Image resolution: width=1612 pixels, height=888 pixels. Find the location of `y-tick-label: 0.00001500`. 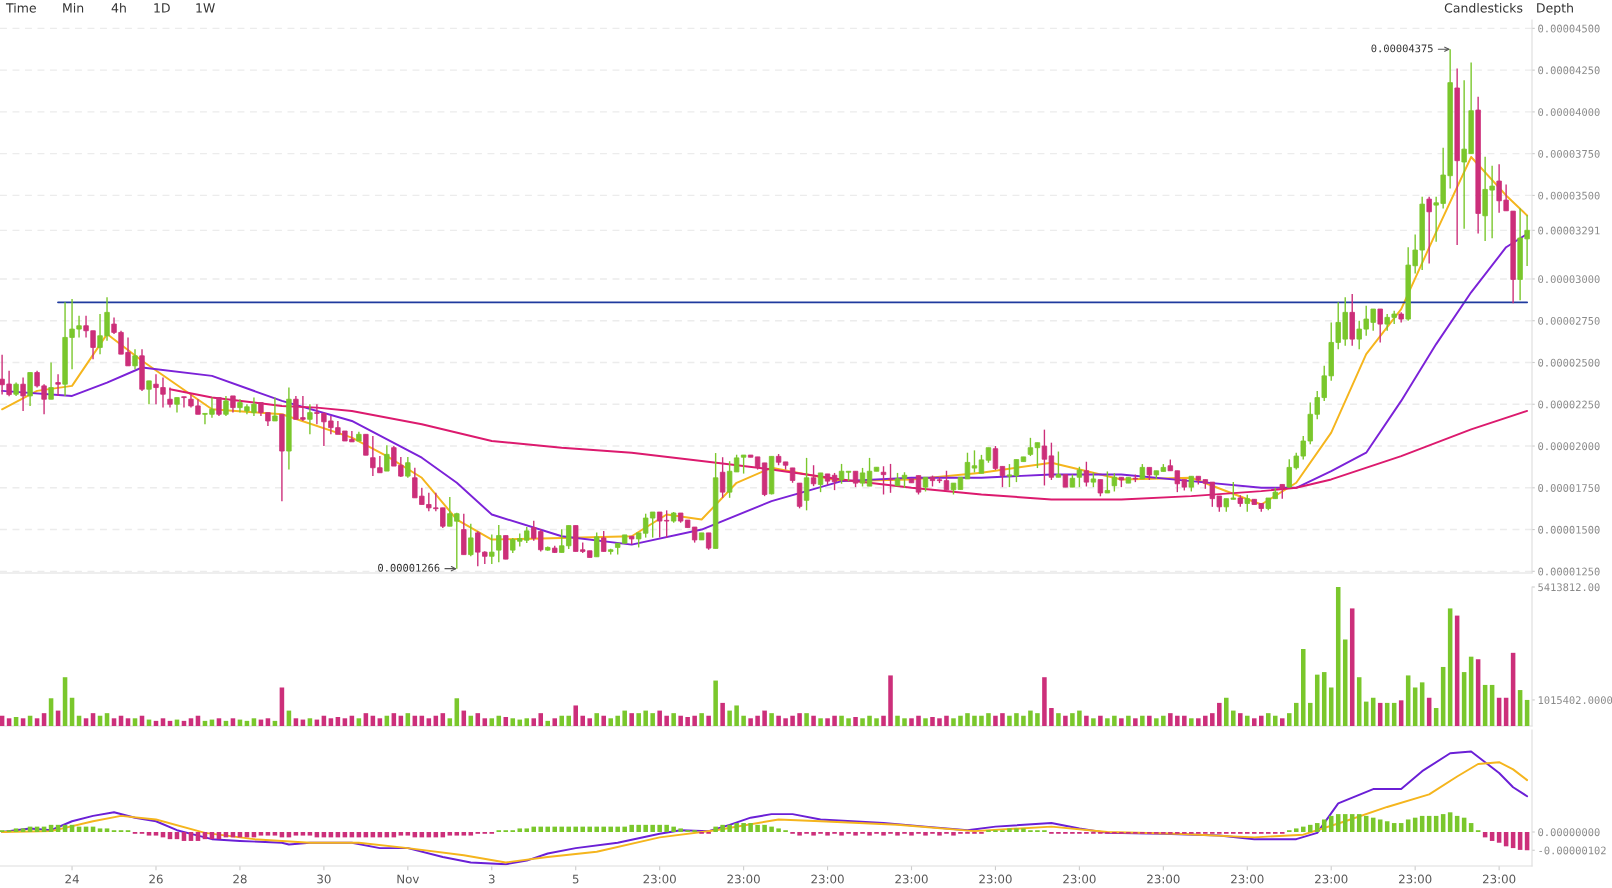

y-tick-label: 0.00001500 is located at coordinates (1569, 529).